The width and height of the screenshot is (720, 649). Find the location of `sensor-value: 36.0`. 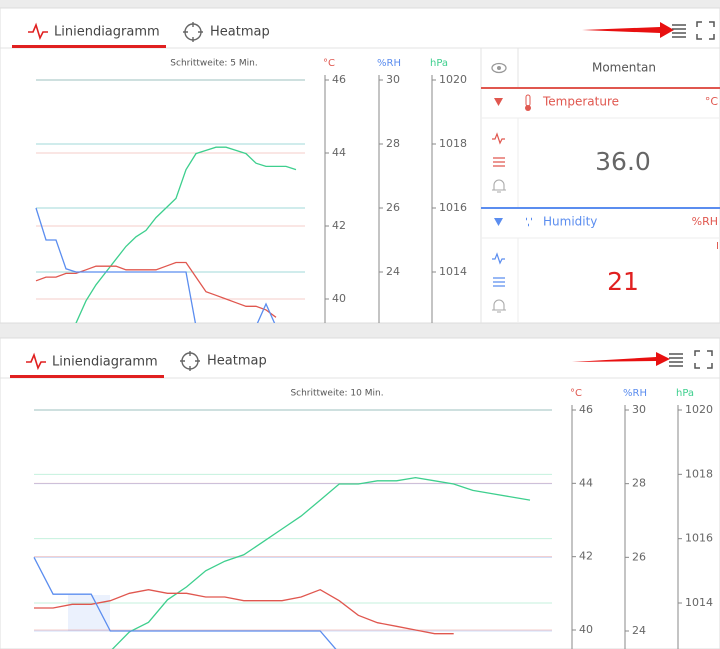

sensor-value: 36.0 is located at coordinates (623, 161).